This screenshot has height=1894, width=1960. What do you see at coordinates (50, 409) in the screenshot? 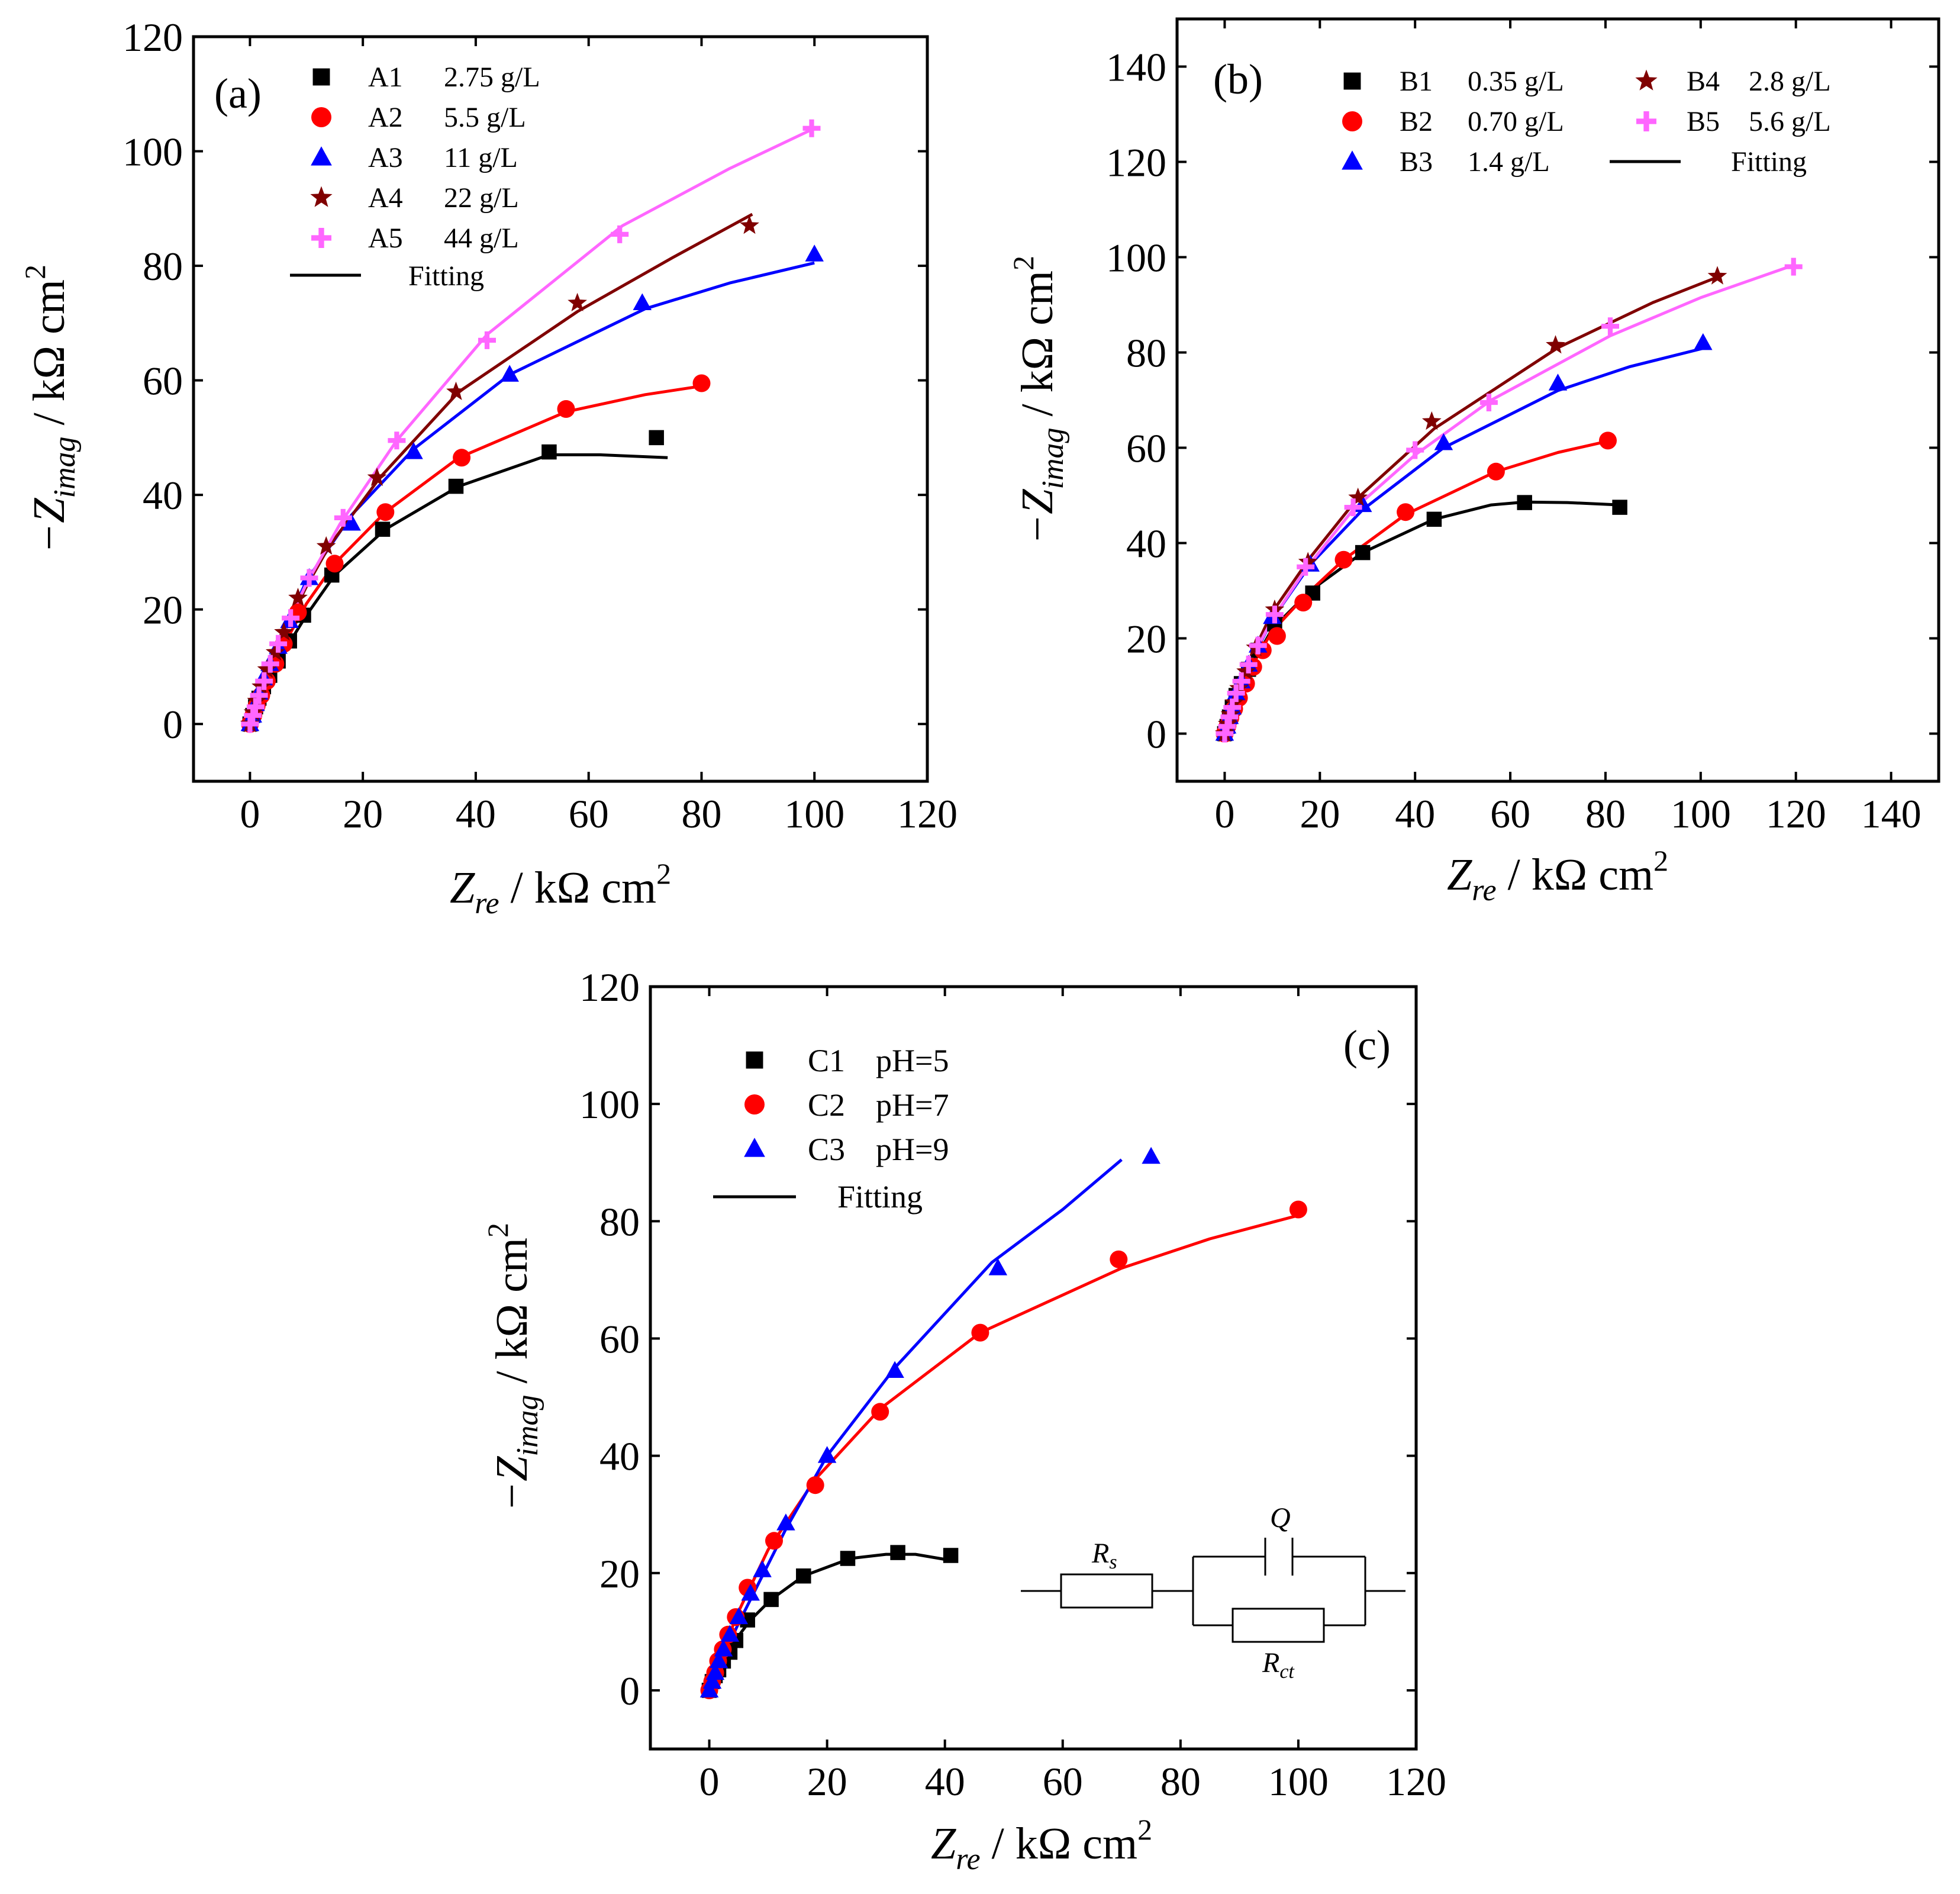
I see `y-axis-label: −Zimag / kΩ cm2` at bounding box center [50, 409].